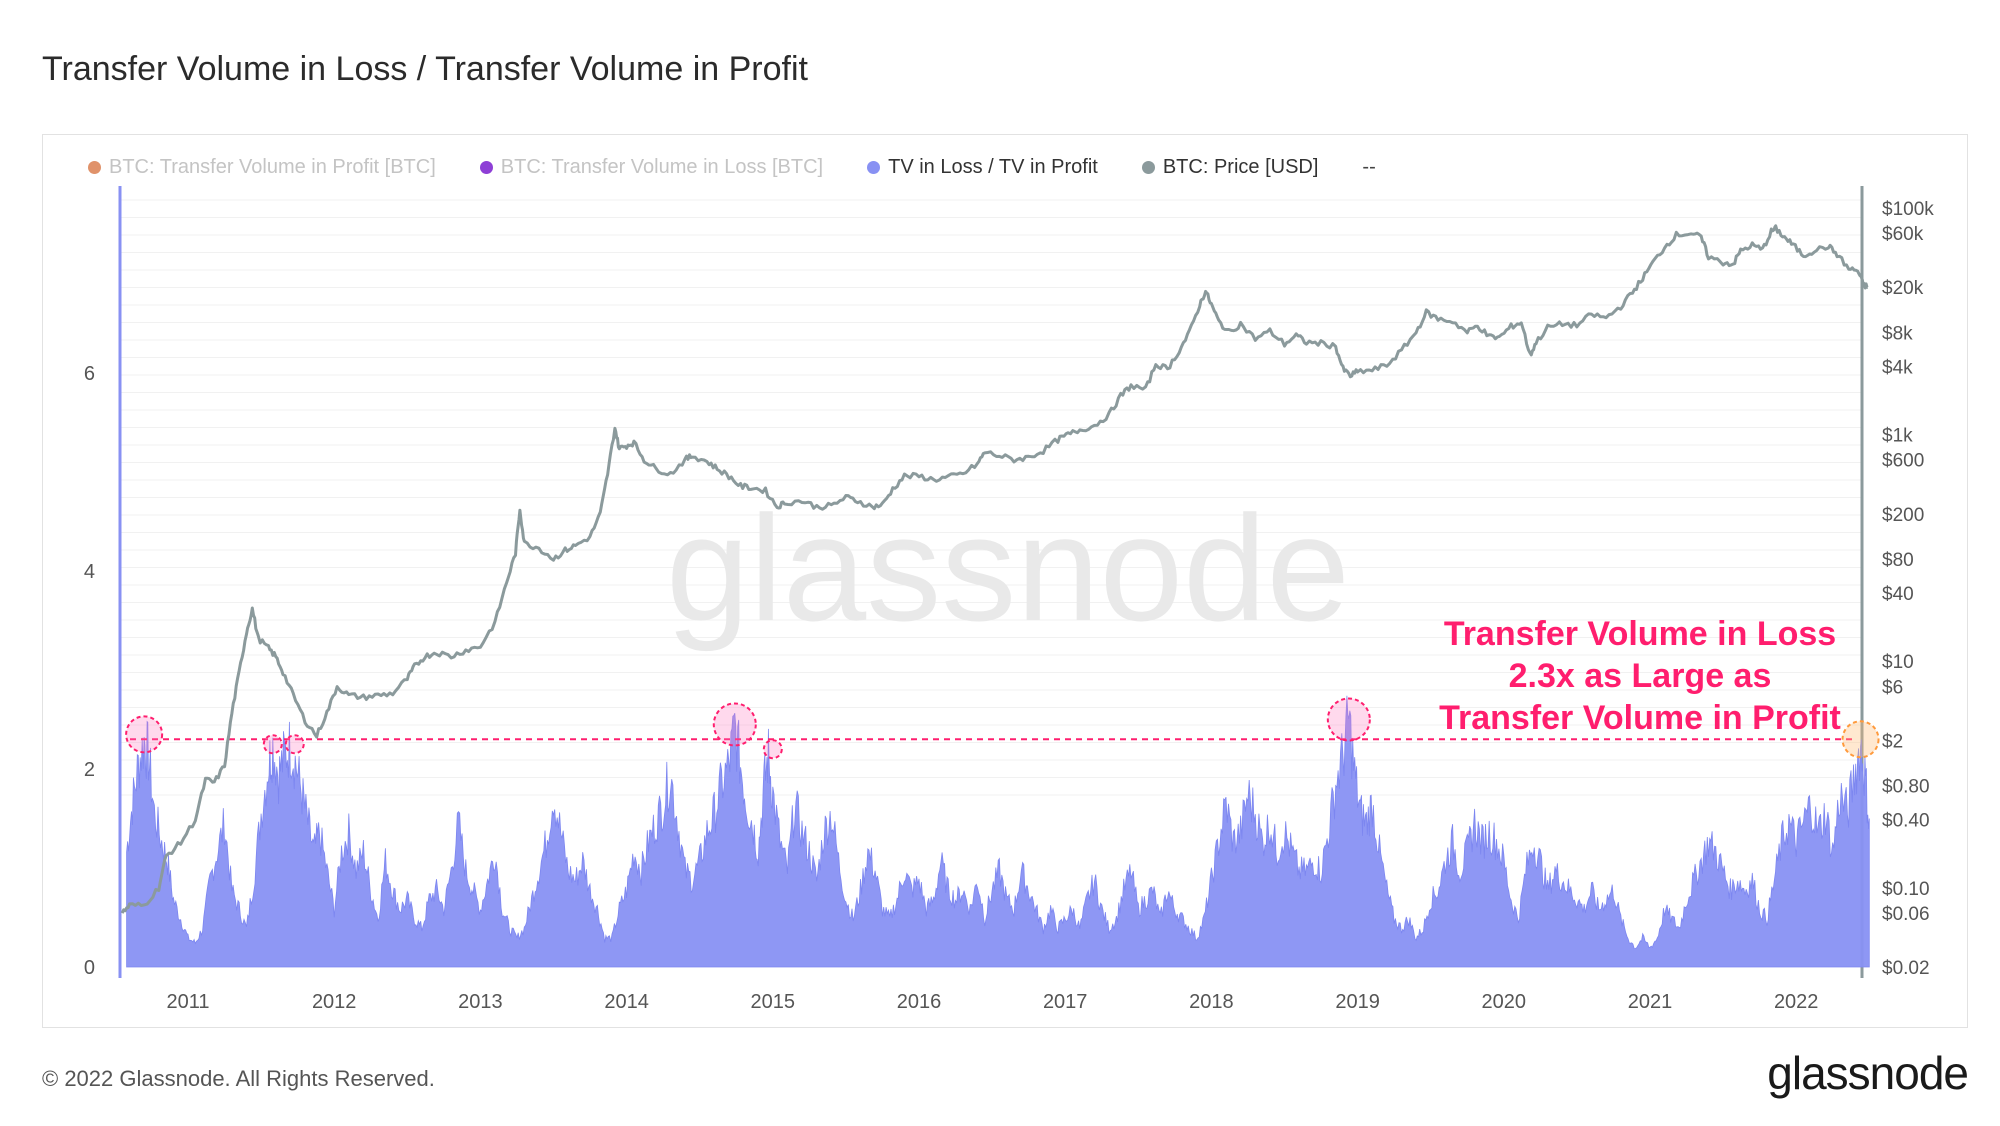  What do you see at coordinates (1906, 821) in the screenshot?
I see `y-right-tick-label: $0.40` at bounding box center [1906, 821].